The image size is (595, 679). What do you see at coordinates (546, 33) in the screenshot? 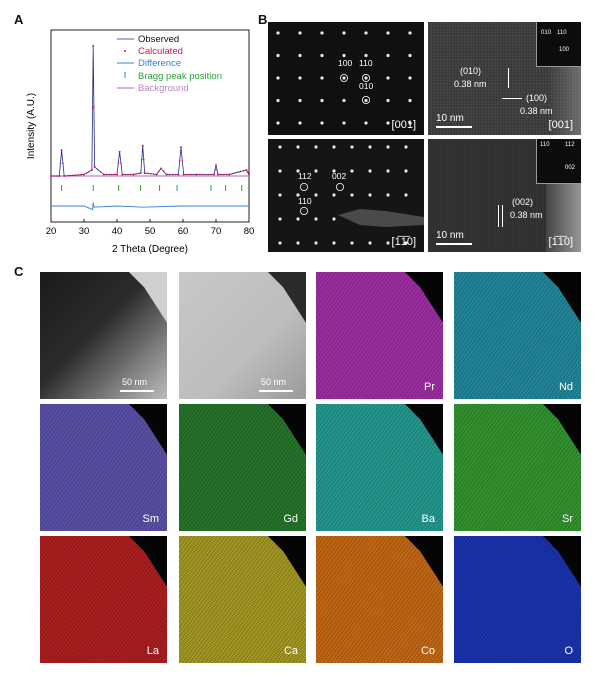
I see `inset-top-label-010: 010` at bounding box center [546, 33].